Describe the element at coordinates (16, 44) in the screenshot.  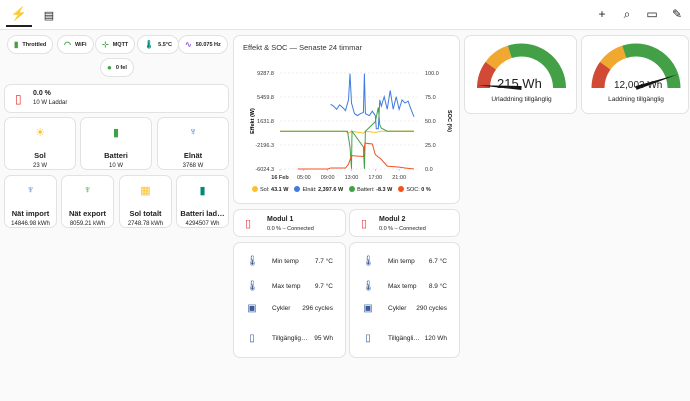
I see `battery-icon: ▮` at that location.